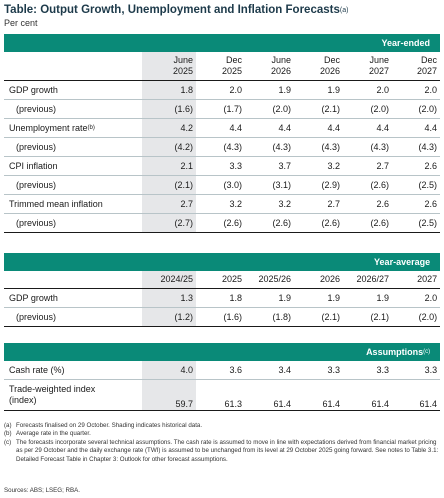  What do you see at coordinates (416, 66) in the screenshot?
I see `column-header: Dec 2027` at bounding box center [416, 66].